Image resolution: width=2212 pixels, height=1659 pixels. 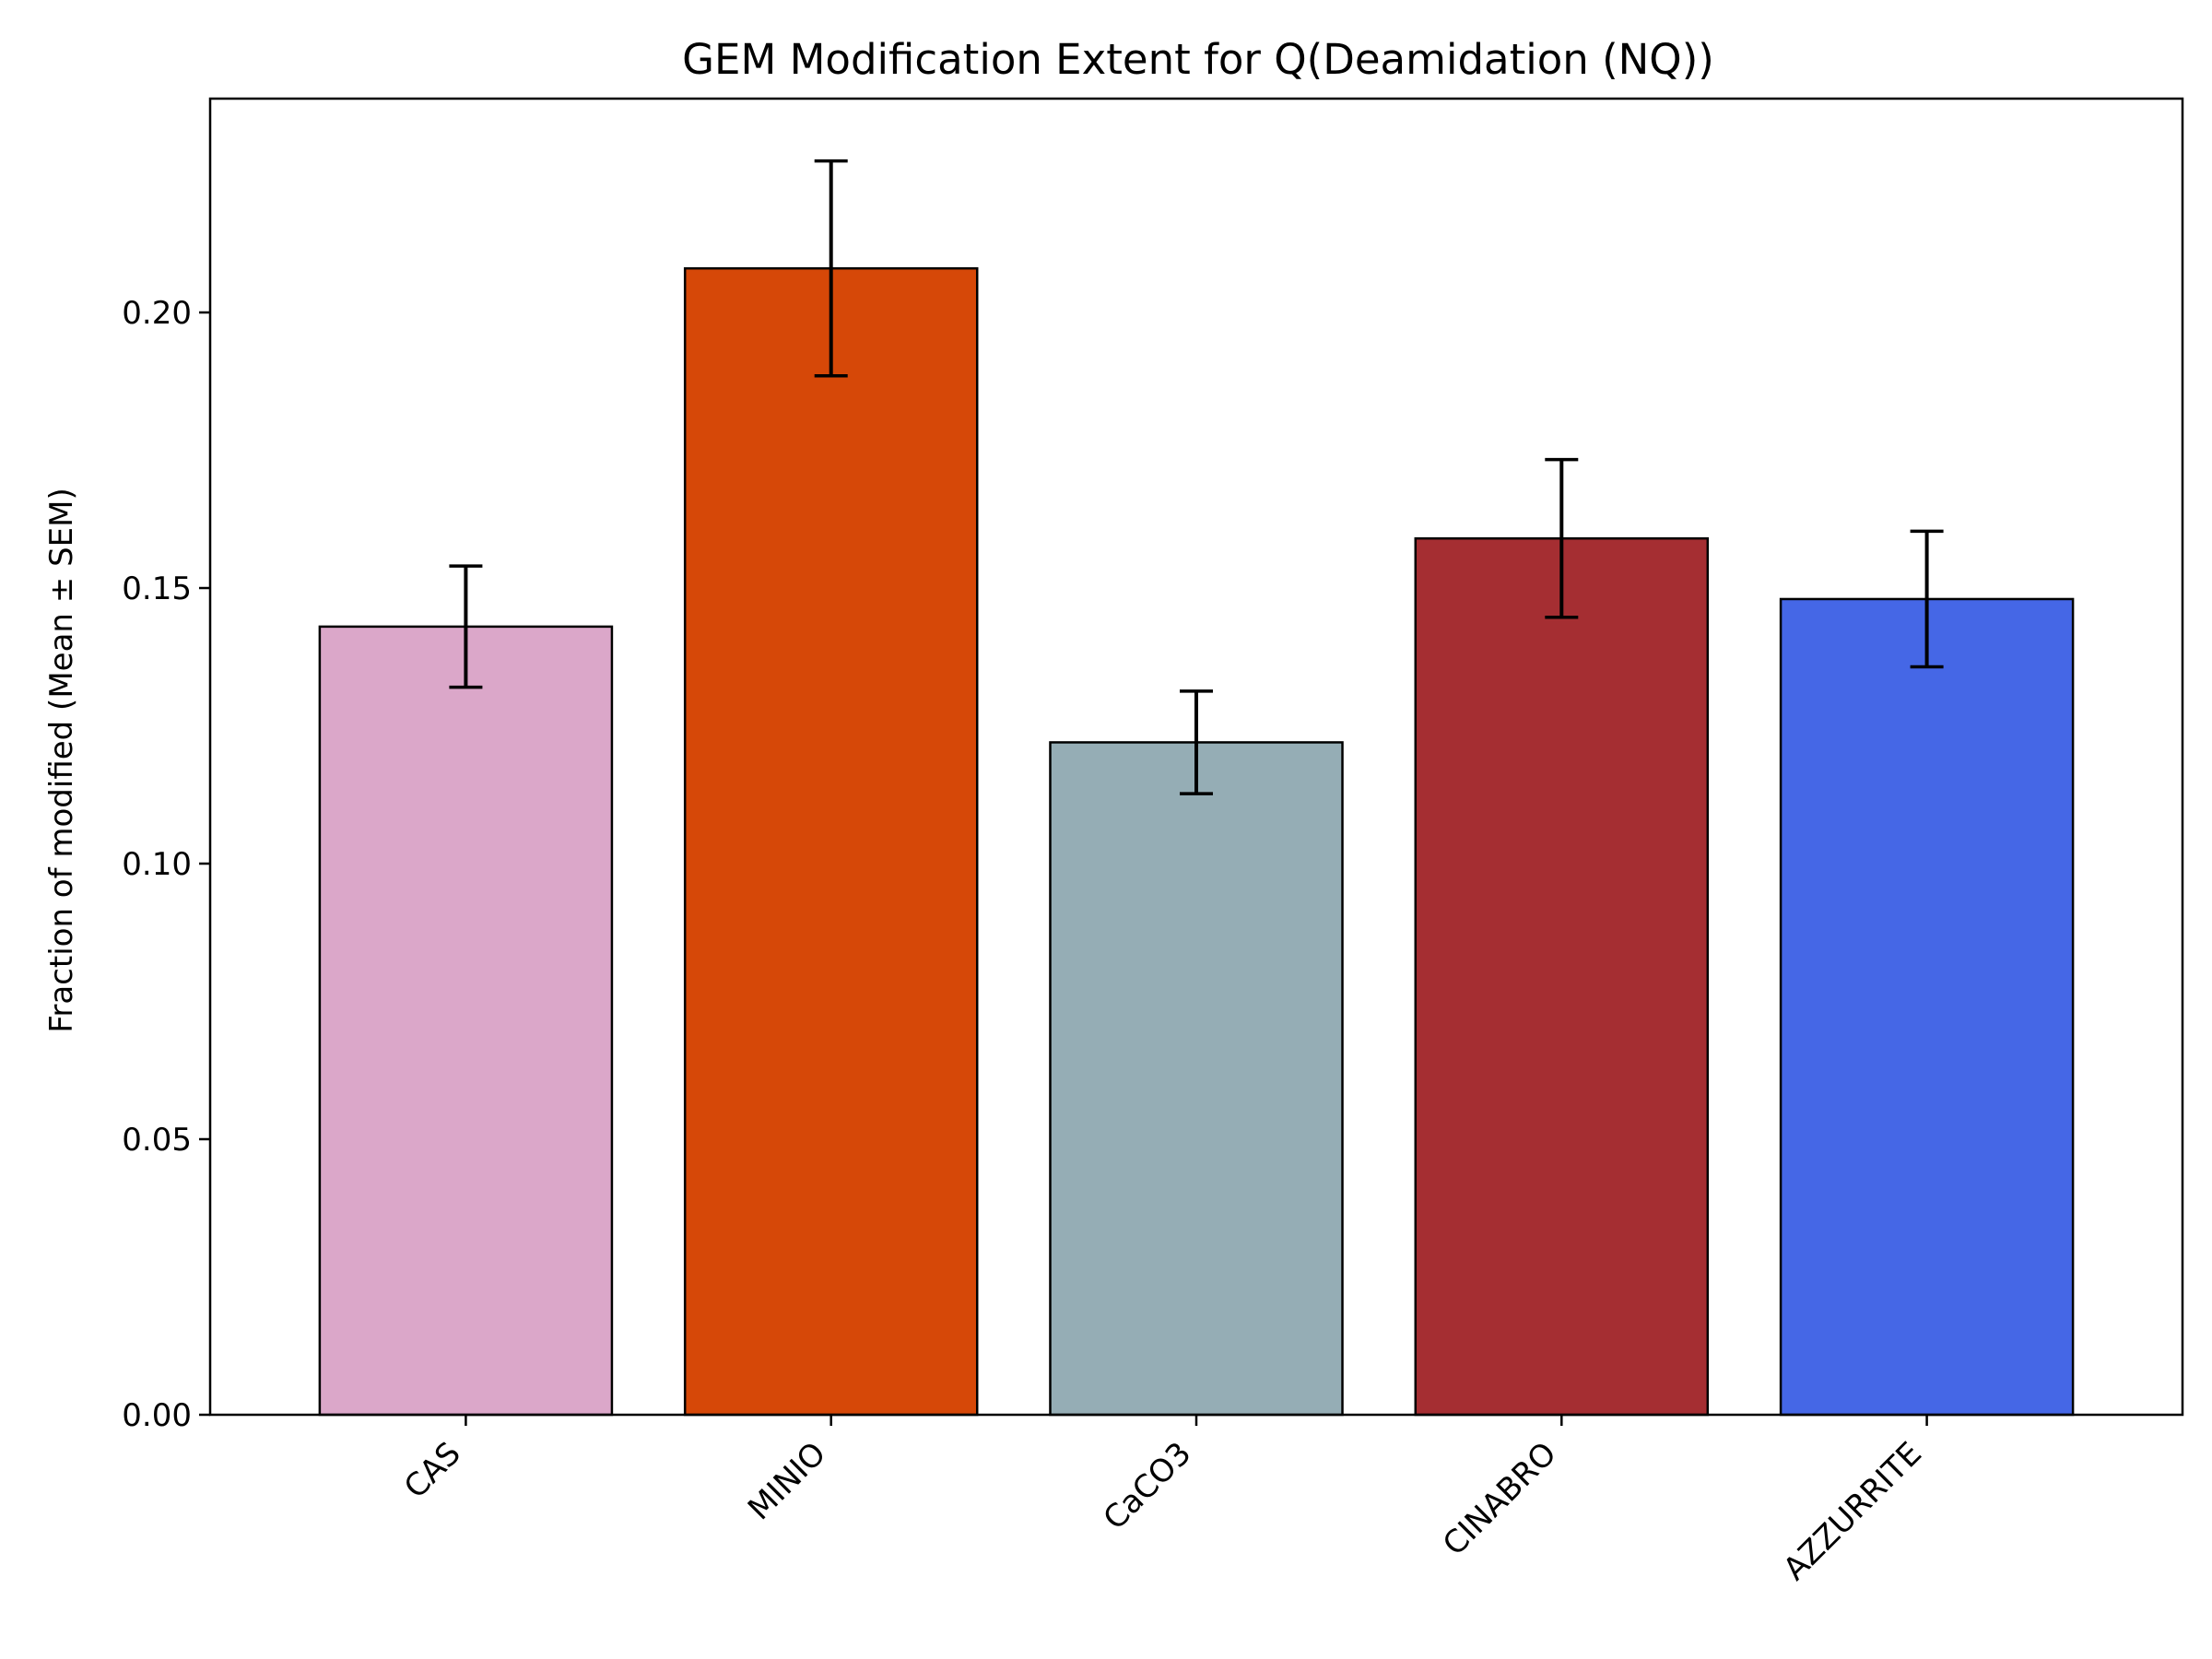 I want to click on y-tick-label: 0.20, so click(x=157, y=313).